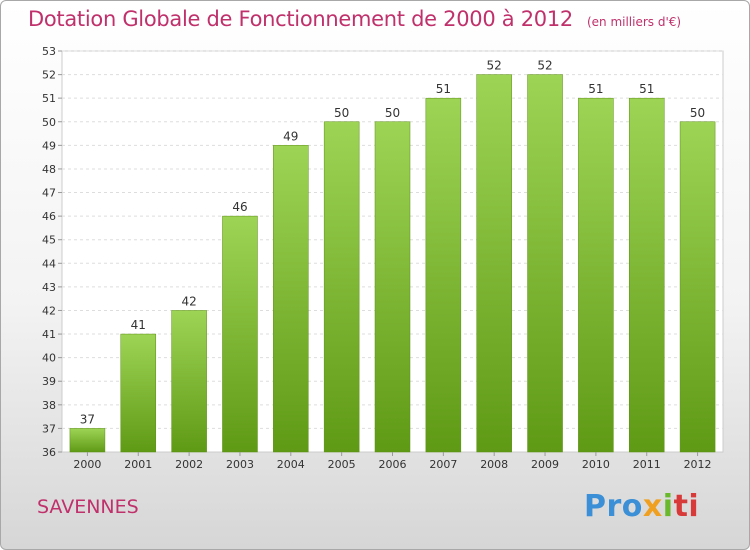 The height and width of the screenshot is (550, 750). What do you see at coordinates (545, 464) in the screenshot?
I see `x-tick-label-2009: 2009` at bounding box center [545, 464].